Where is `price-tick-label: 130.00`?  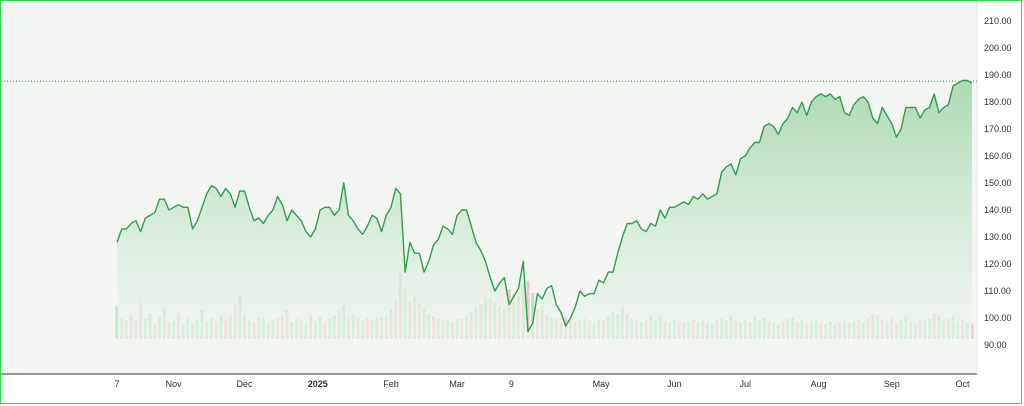 price-tick-label: 130.00 is located at coordinates (998, 237).